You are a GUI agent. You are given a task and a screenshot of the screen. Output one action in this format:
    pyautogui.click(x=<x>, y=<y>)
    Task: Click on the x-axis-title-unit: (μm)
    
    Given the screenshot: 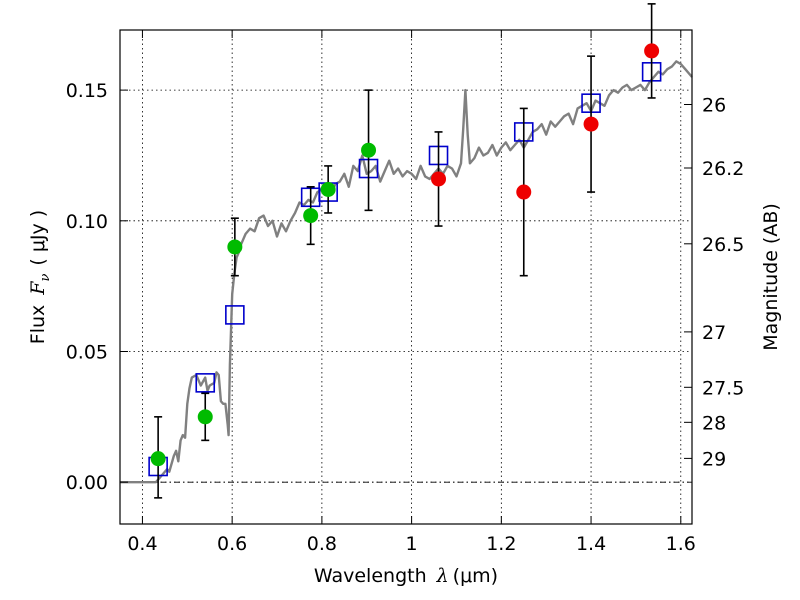 What is the action you would take?
    pyautogui.click(x=475, y=576)
    